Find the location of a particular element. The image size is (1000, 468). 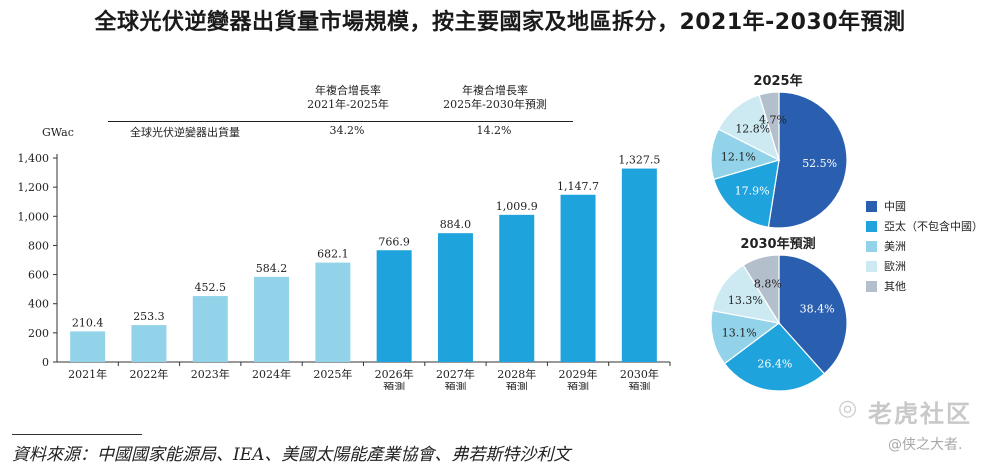

x-tick-label: 2021年 is located at coordinates (87, 374).